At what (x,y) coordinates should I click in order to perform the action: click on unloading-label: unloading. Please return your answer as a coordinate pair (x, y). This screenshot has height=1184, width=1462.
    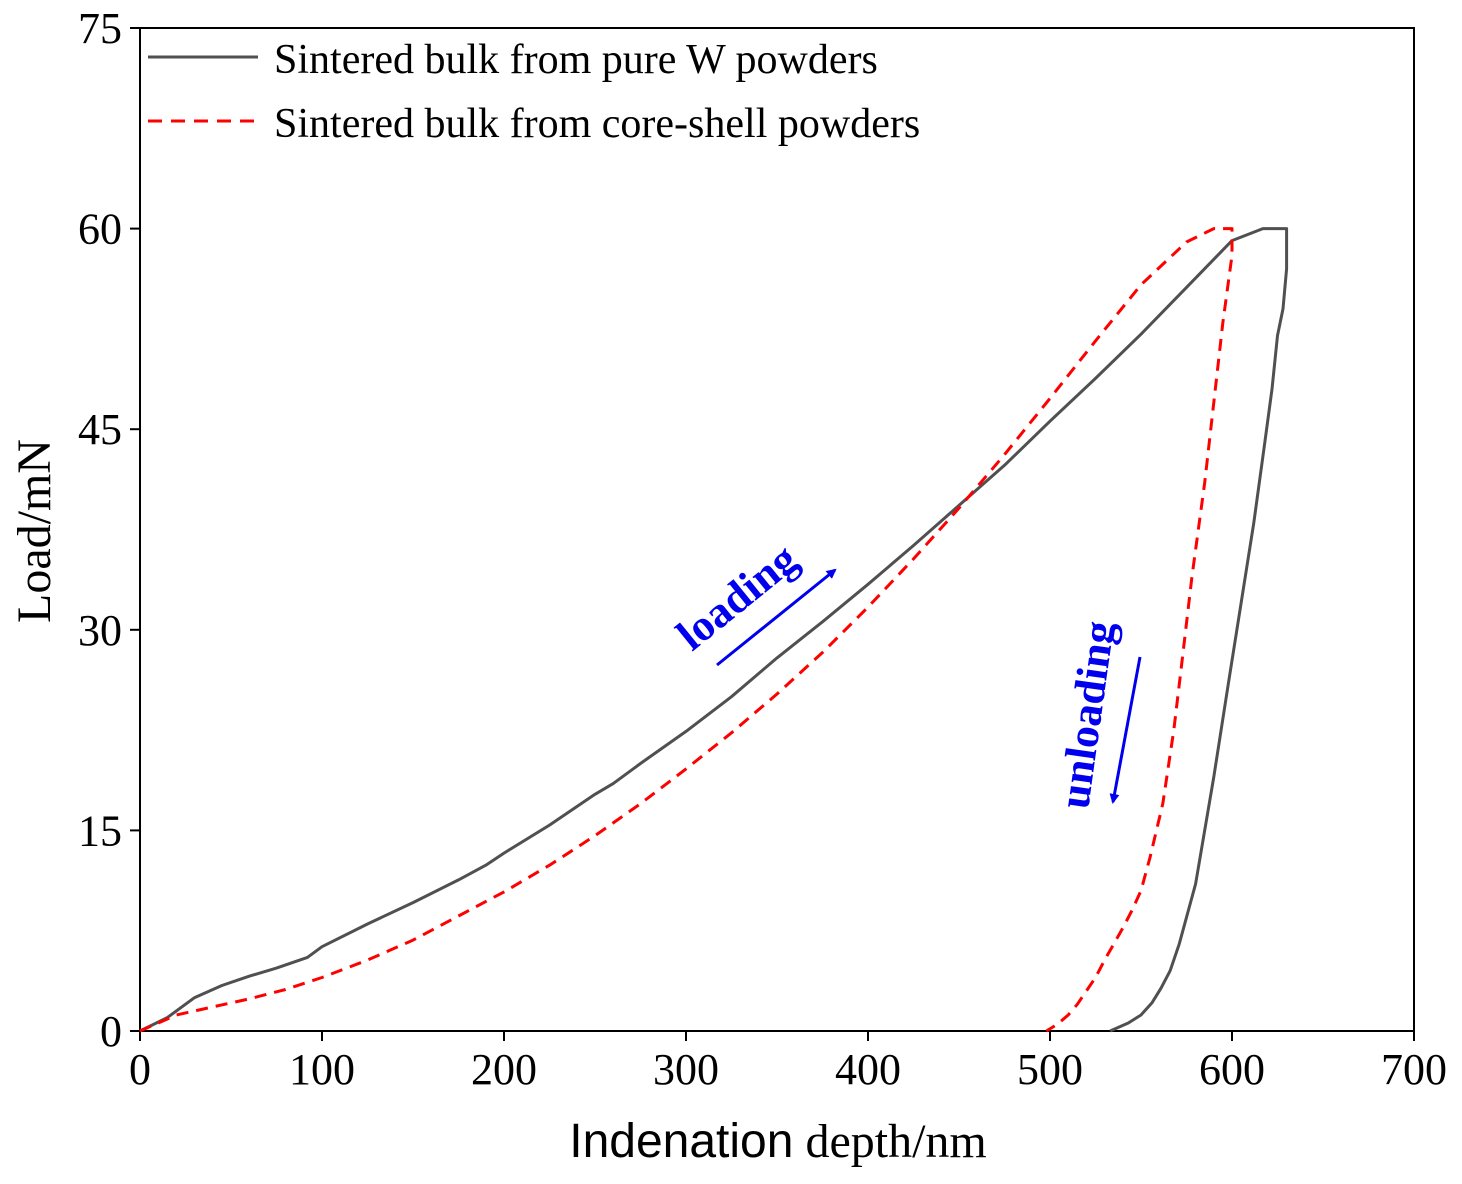
    Looking at the image, I should click on (1086, 714).